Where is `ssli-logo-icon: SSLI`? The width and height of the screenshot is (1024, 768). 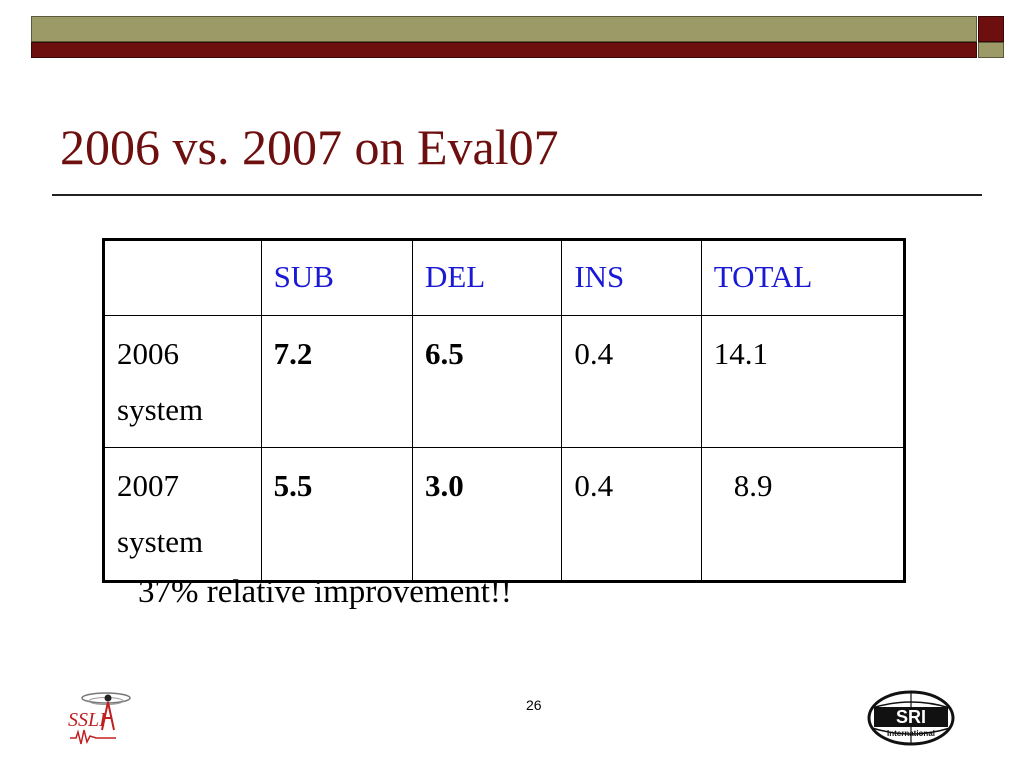 ssli-logo-icon: SSLI is located at coordinates (99, 718).